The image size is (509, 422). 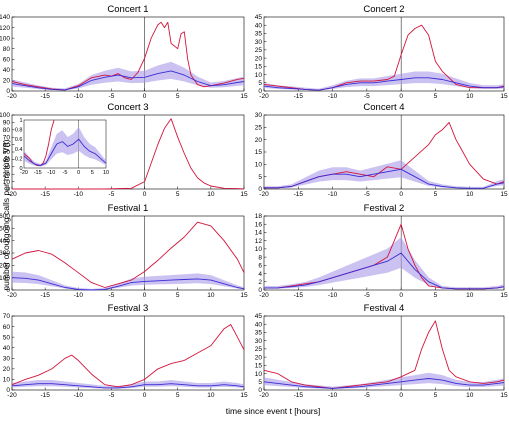 What do you see at coordinates (383, 9) in the screenshot?
I see `panel-title: Concert 2` at bounding box center [383, 9].